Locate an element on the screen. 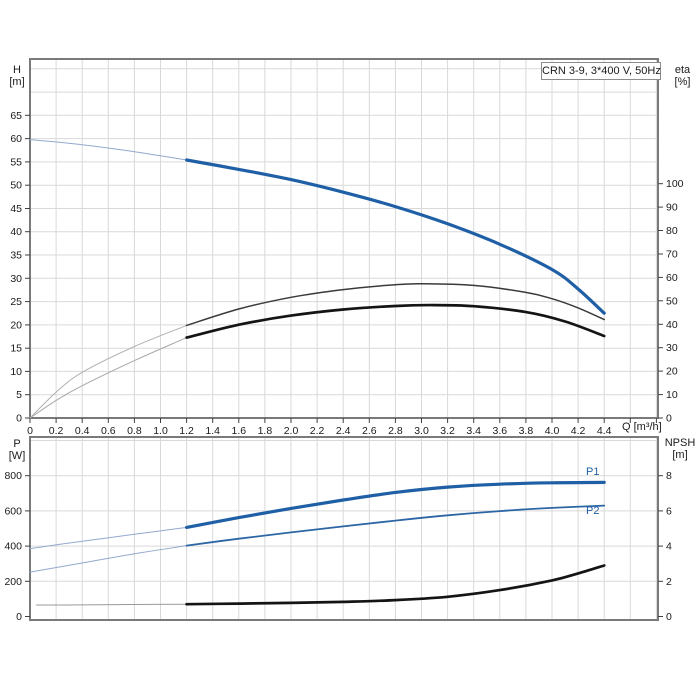  left-tick-label: 200 is located at coordinates (13, 582).